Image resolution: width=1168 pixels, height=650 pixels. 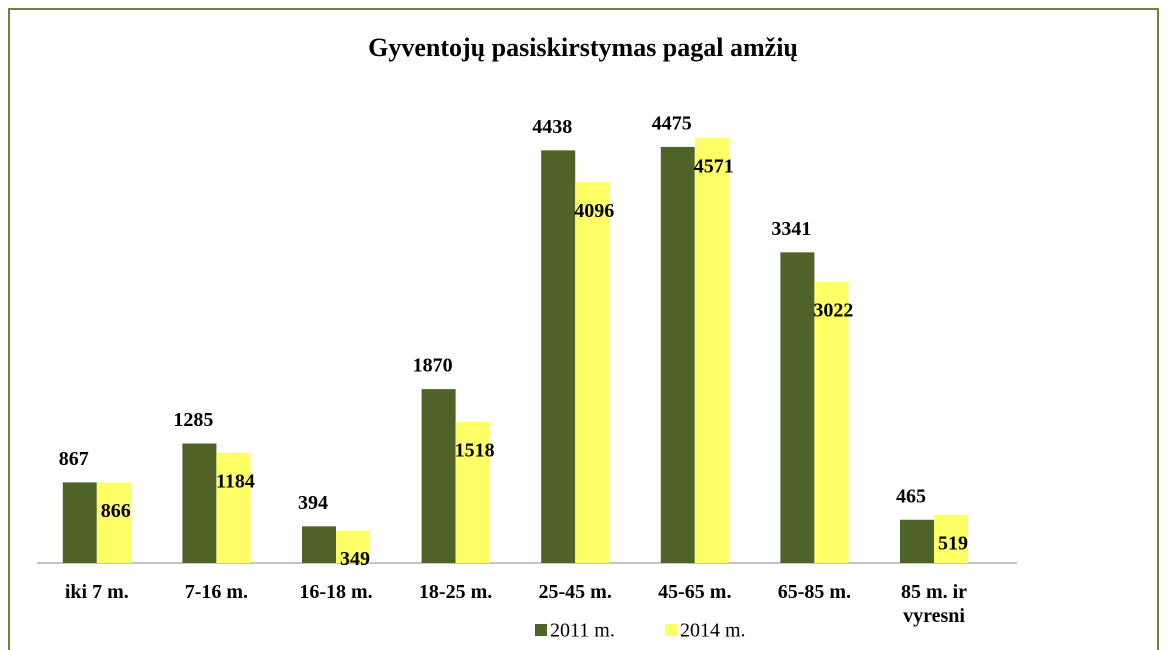 What do you see at coordinates (695, 592) in the screenshot?
I see `x-tick-label: 45-65 m.` at bounding box center [695, 592].